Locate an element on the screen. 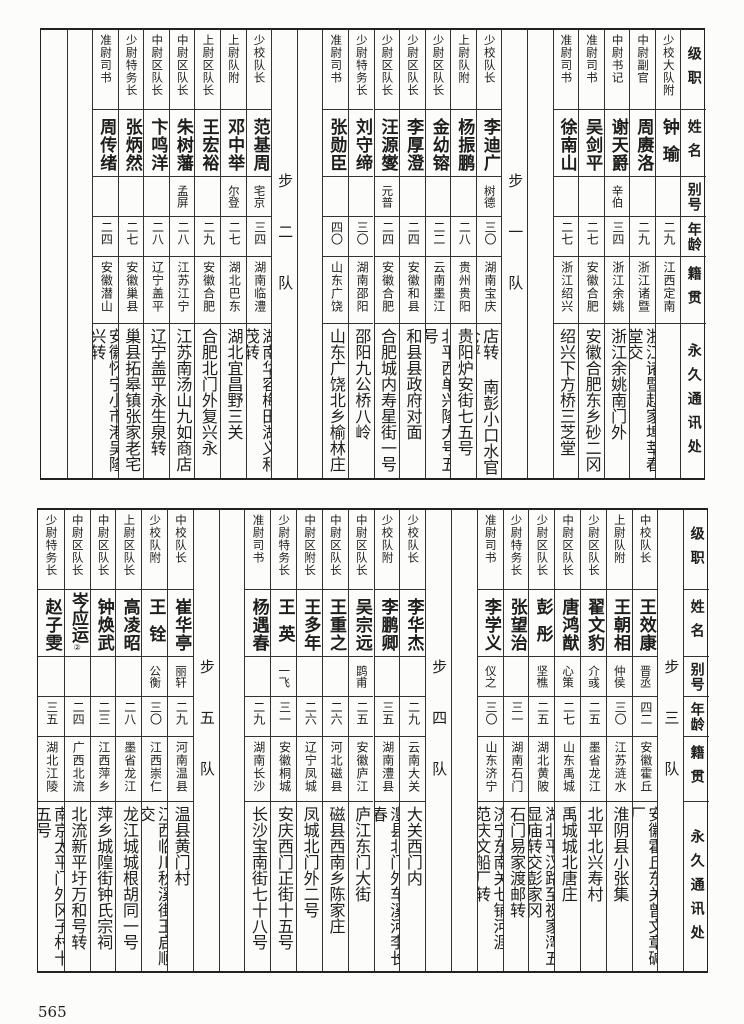  age-text: 二七 is located at coordinates (131, 233).